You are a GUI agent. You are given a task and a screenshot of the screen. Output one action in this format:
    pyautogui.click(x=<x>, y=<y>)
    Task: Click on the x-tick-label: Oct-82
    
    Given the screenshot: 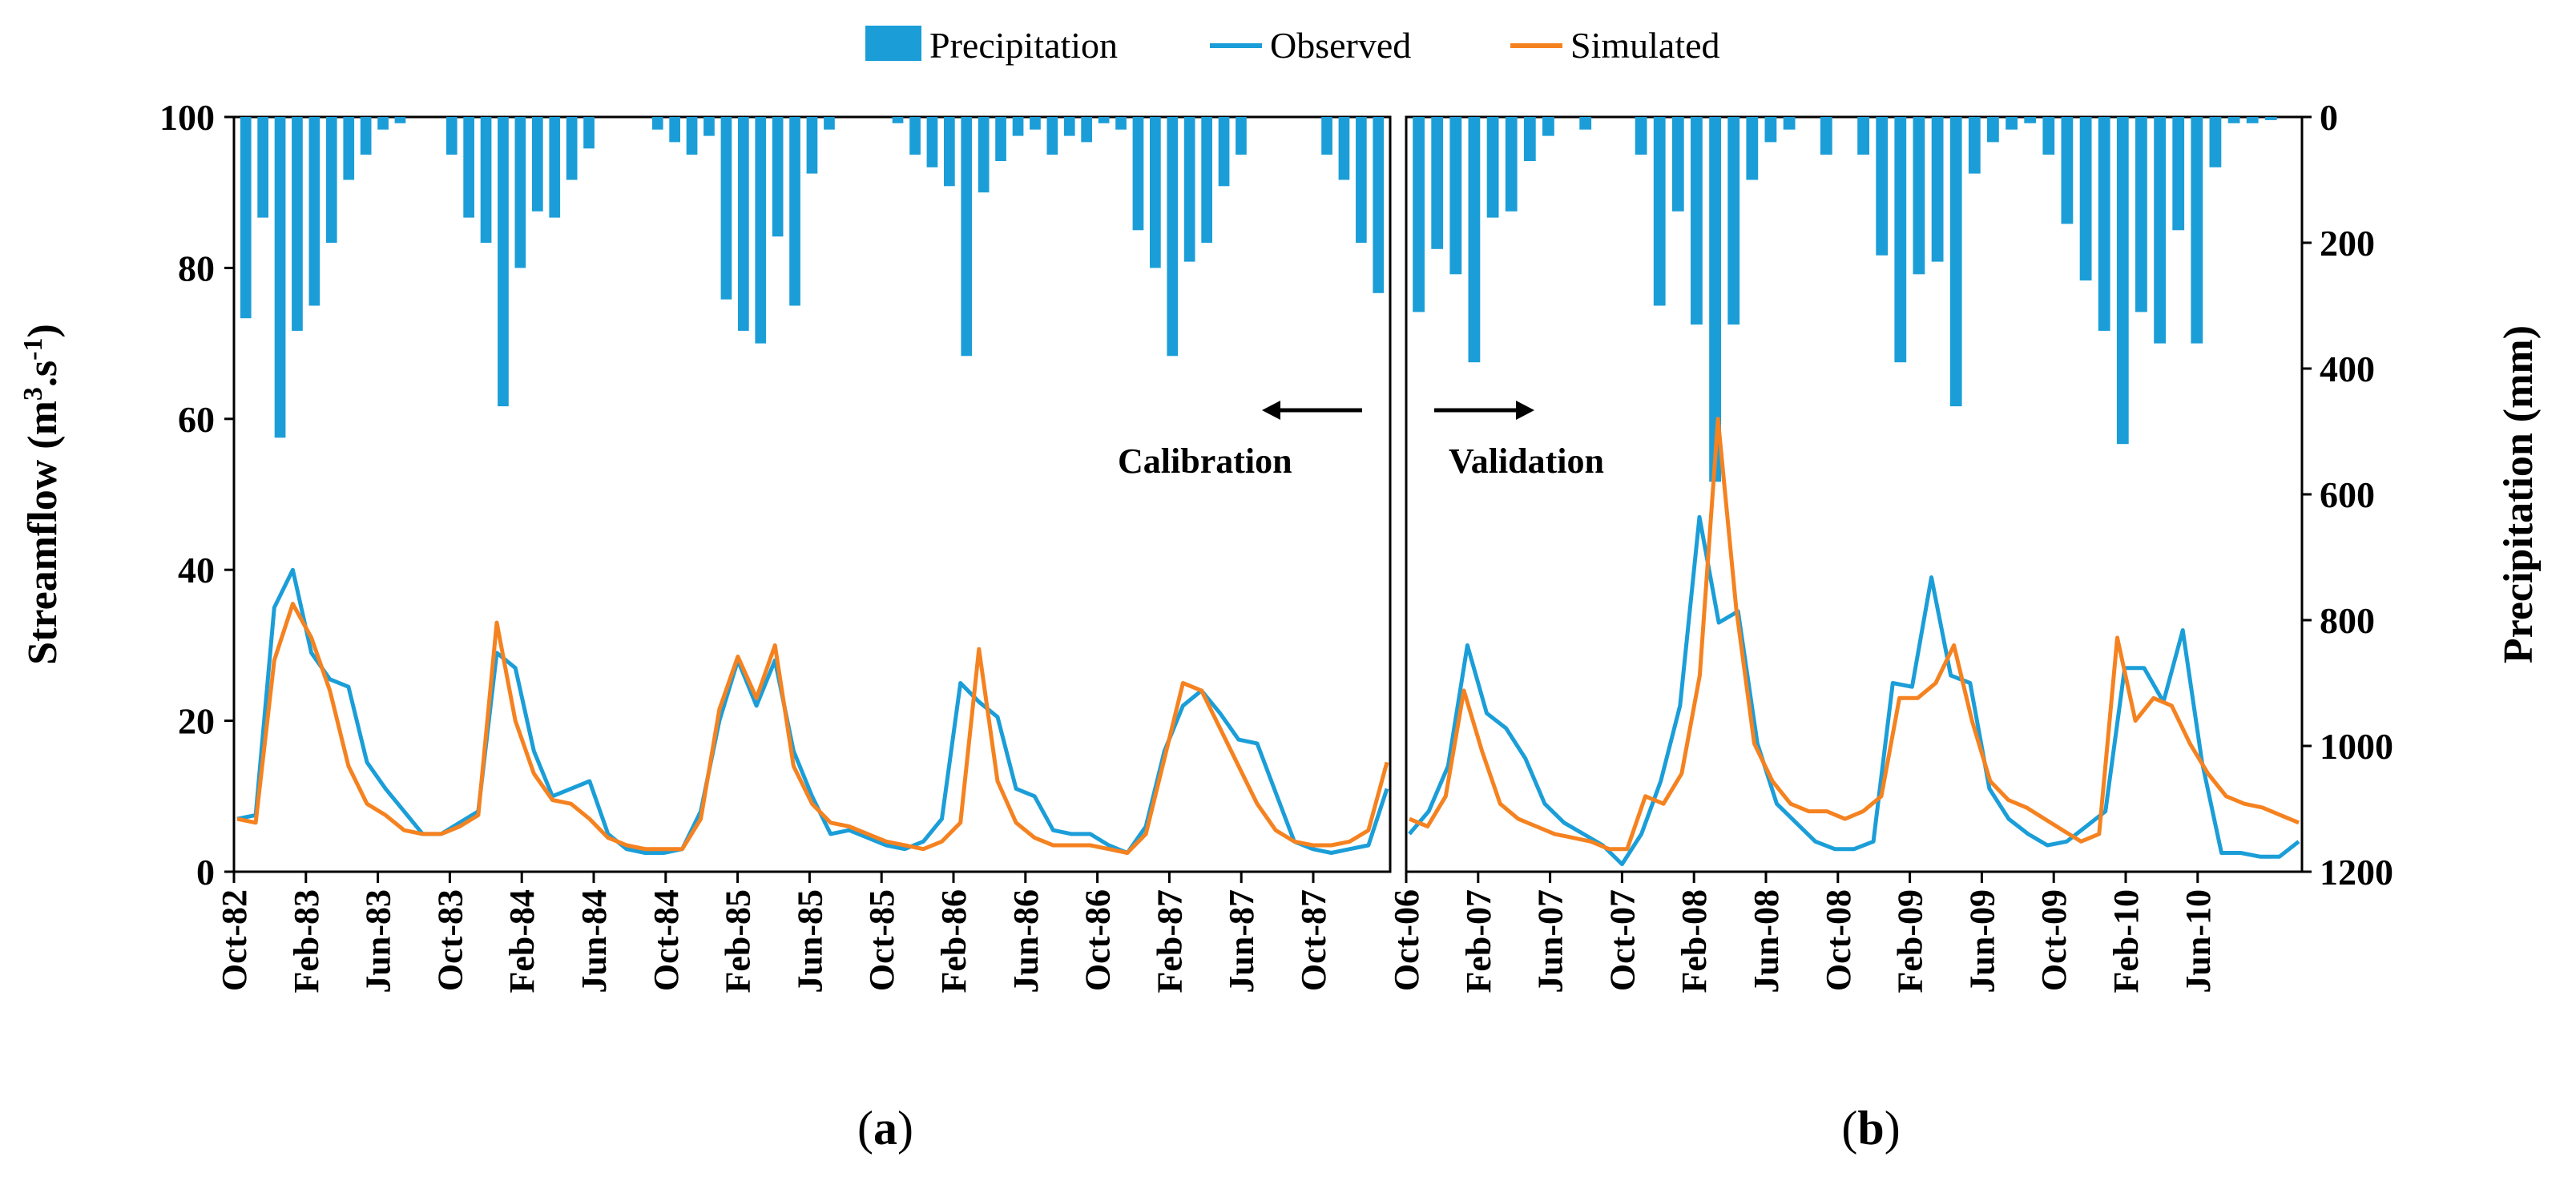 What is the action you would take?
    pyautogui.click(x=234, y=940)
    